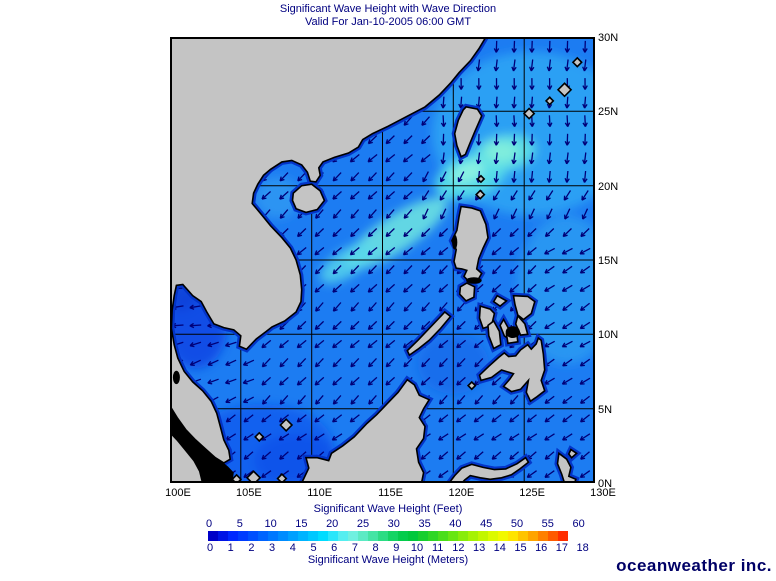 The height and width of the screenshot is (581, 776). I want to click on feet-tick-label: 10, so click(270, 524).